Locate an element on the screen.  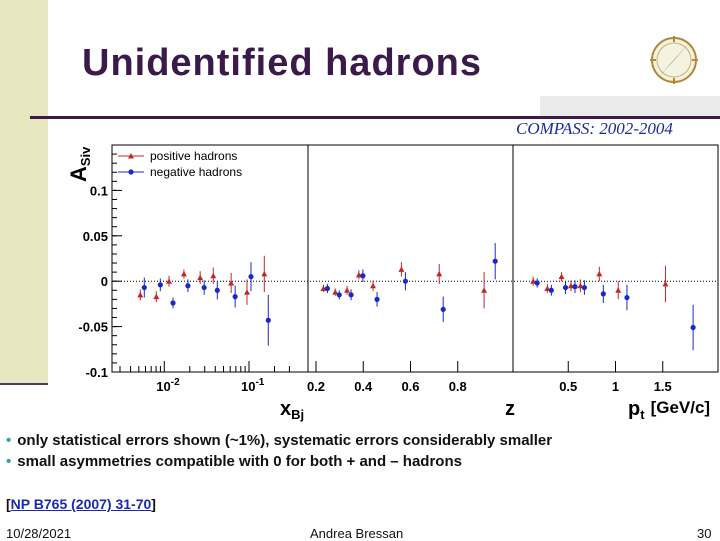
x-axis-label: pt [GeV/c] is located at coordinates (669, 410).